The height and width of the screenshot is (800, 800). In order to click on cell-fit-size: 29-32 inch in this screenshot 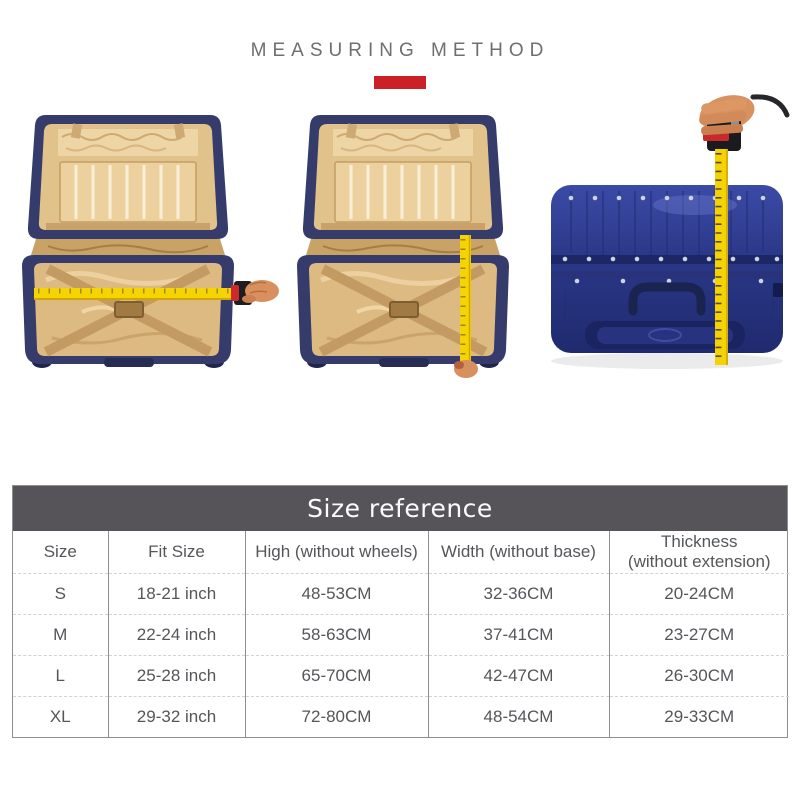, I will do `click(176, 716)`.